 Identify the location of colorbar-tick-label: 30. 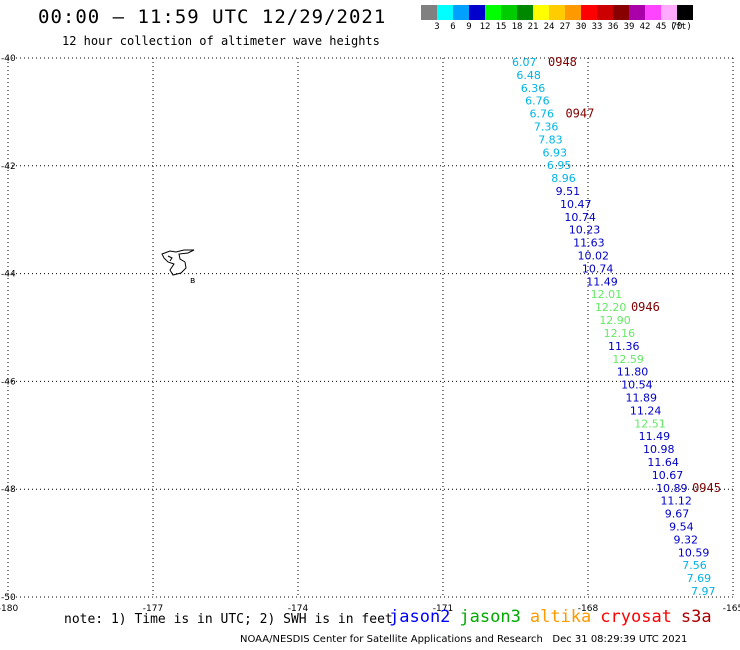
(581, 27).